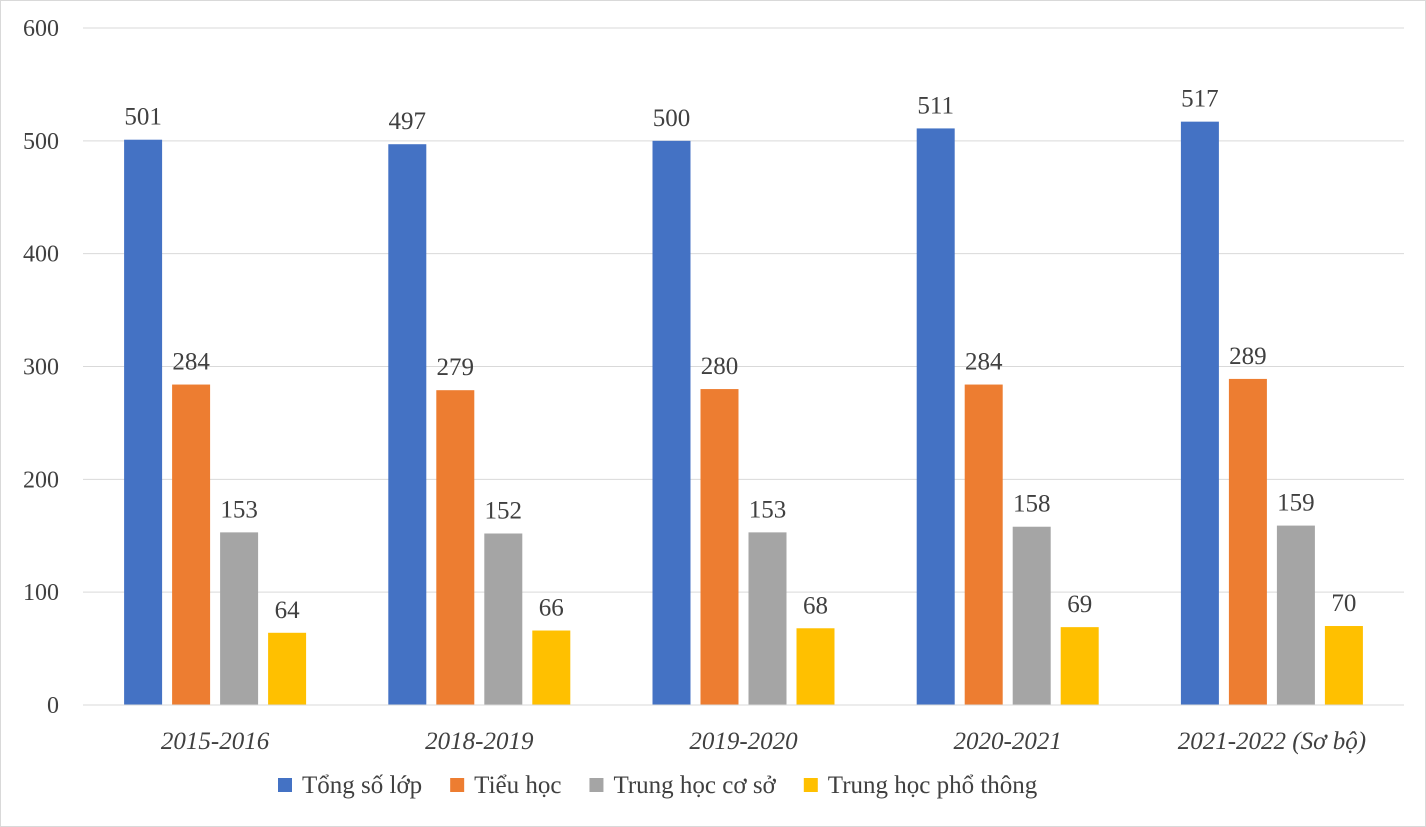  What do you see at coordinates (456, 367) in the screenshot?
I see `data-label: 279` at bounding box center [456, 367].